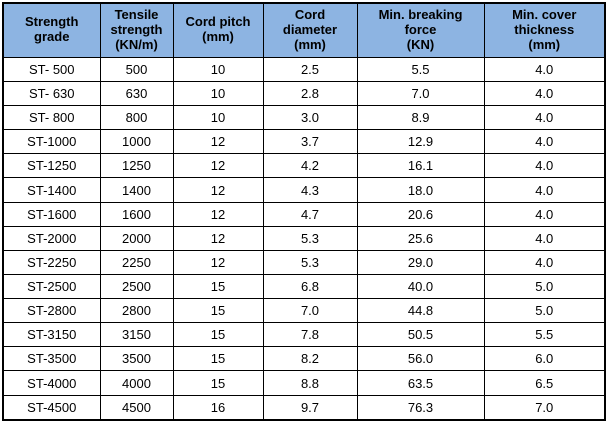 Image resolution: width=607 pixels, height=423 pixels. I want to click on table-row: ST- 630 630 10 2.8 7.0 4.0, so click(304, 93).